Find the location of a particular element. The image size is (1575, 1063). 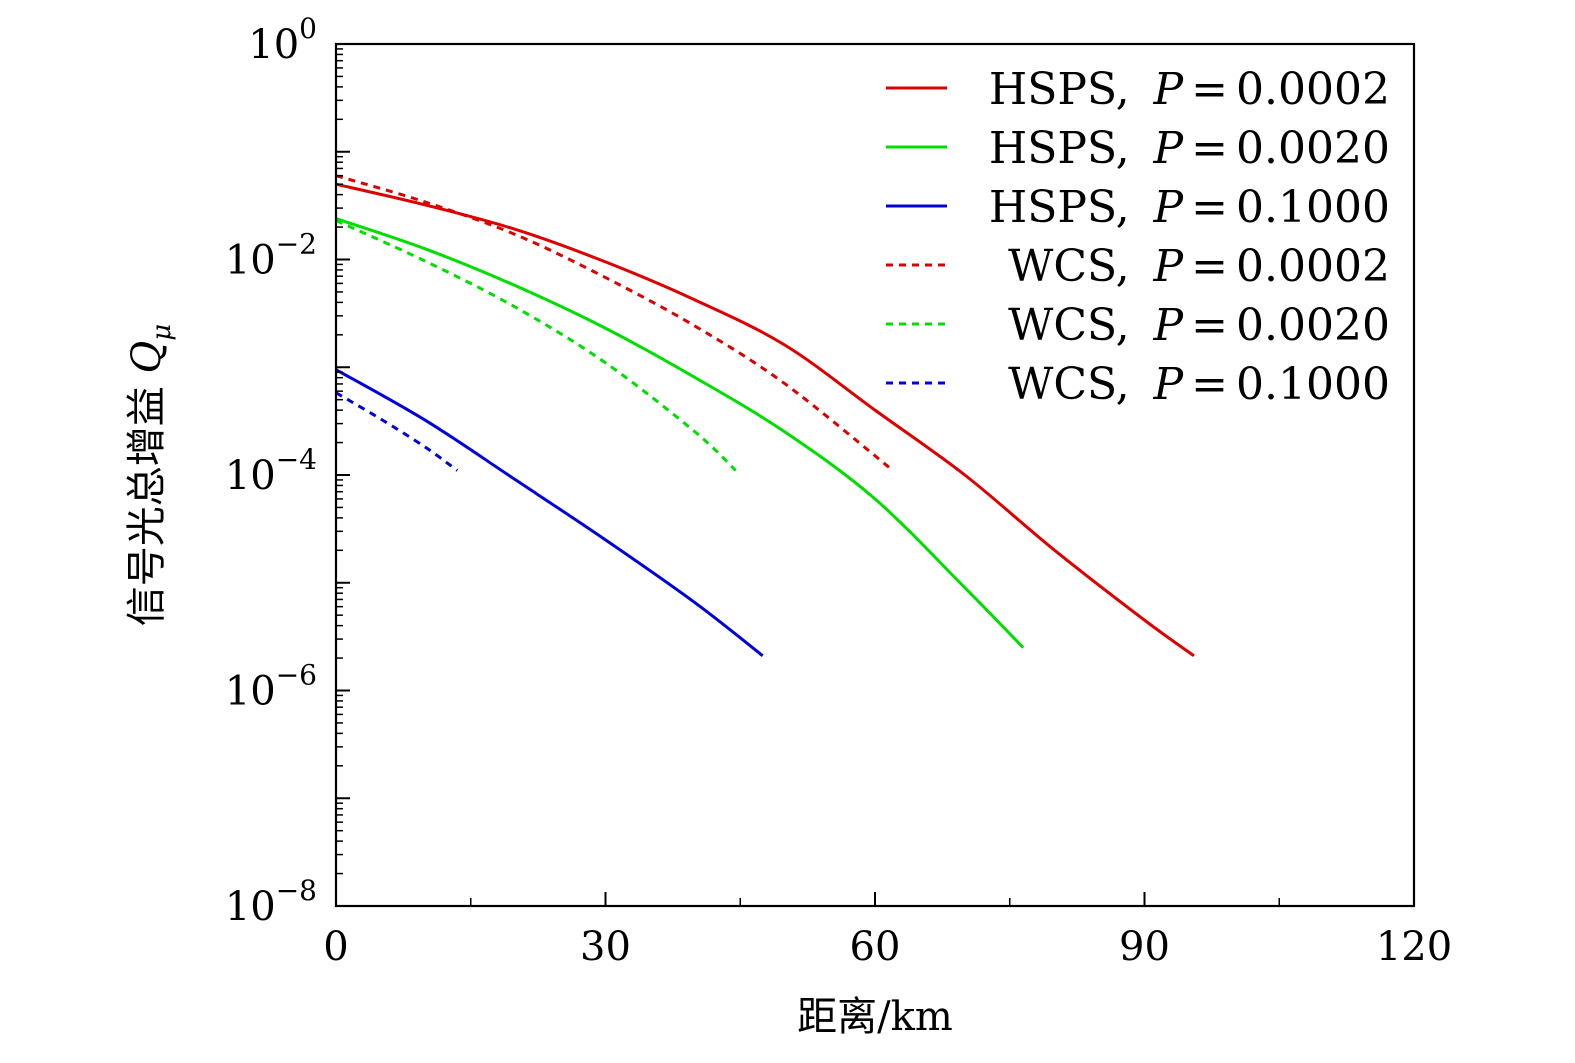

x-tick-label: 90 is located at coordinates (1144, 947).